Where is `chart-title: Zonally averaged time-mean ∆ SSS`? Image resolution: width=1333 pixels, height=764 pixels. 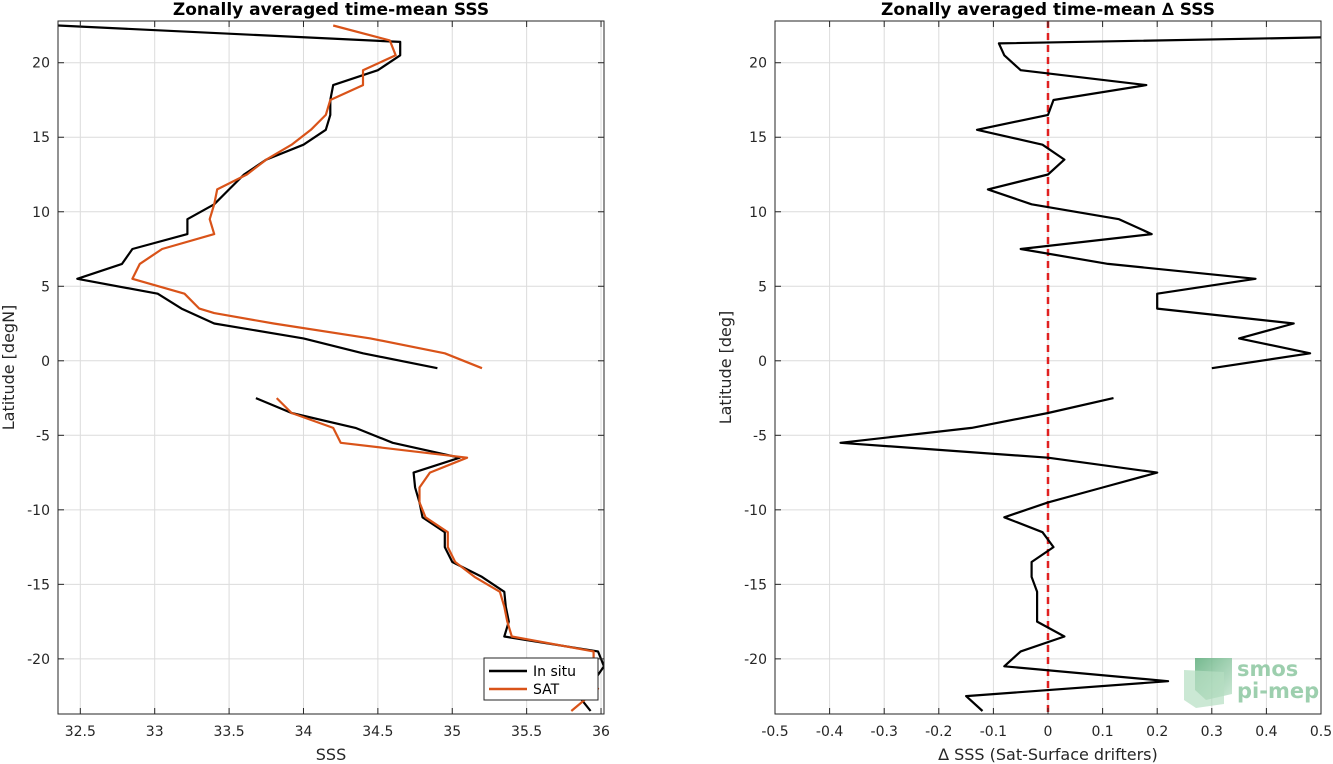
chart-title: Zonally averaged time-mean ∆ SSS is located at coordinates (1048, 10).